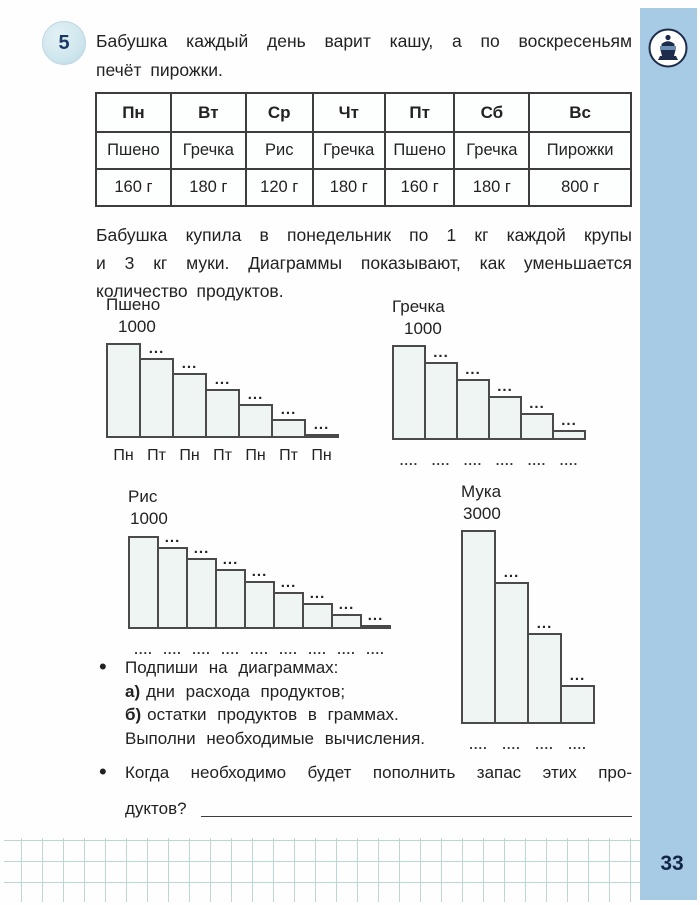 The width and height of the screenshot is (700, 905). Describe the element at coordinates (322, 870) in the screenshot. I see `grid-paper` at that location.